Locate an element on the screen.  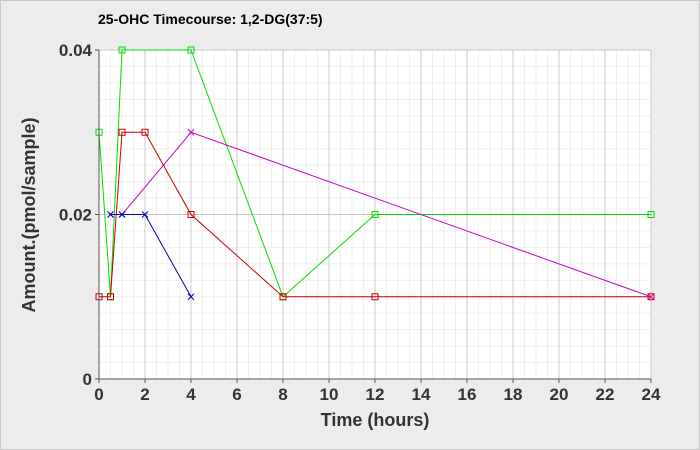
x-axis-label: Time (hours) is located at coordinates (375, 420).